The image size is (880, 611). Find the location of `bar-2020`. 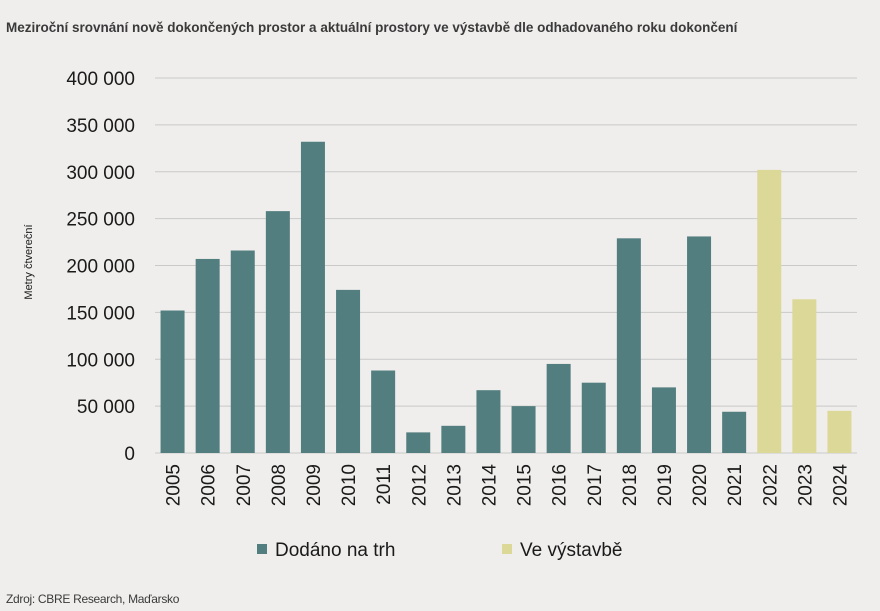

bar-2020 is located at coordinates (699, 344).